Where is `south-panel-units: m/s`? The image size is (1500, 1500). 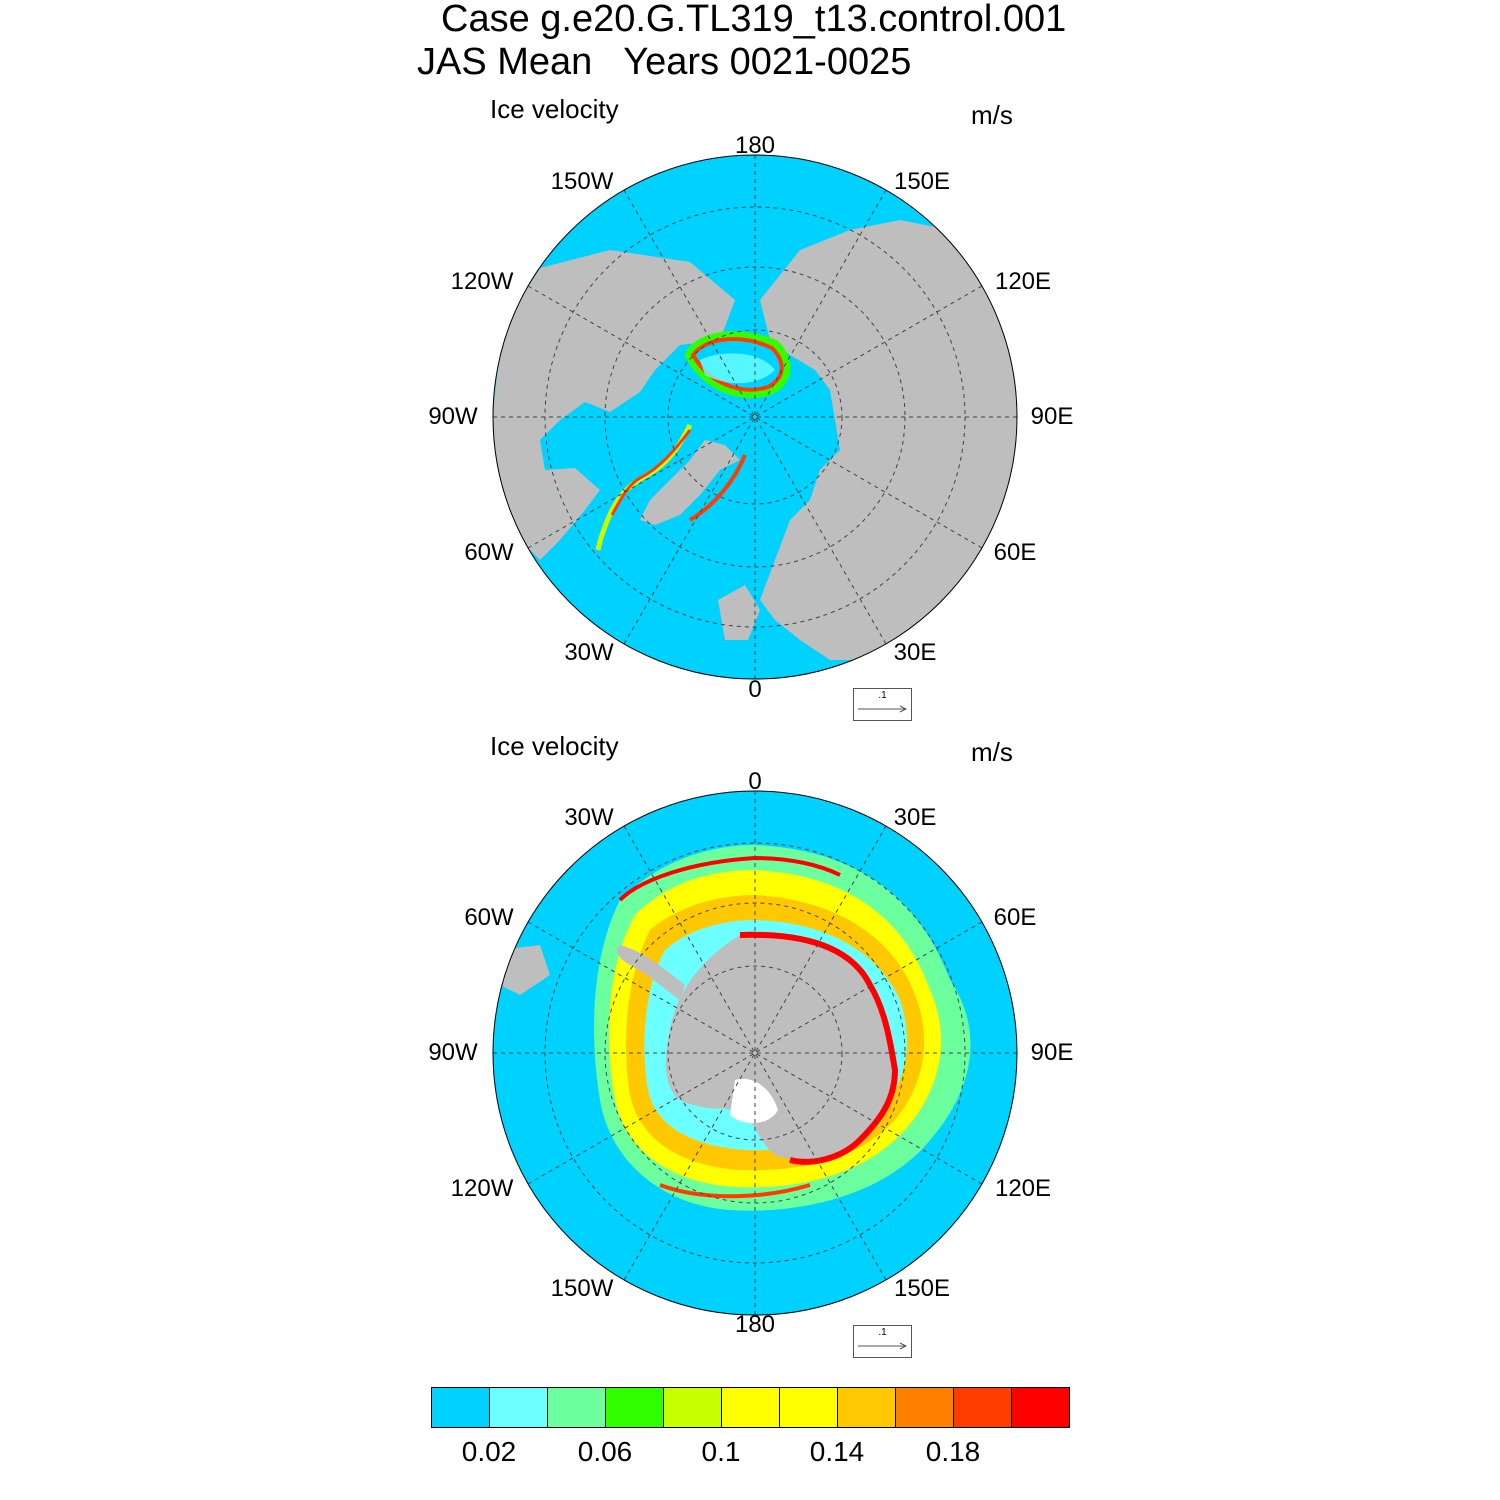 south-panel-units: m/s is located at coordinates (992, 752).